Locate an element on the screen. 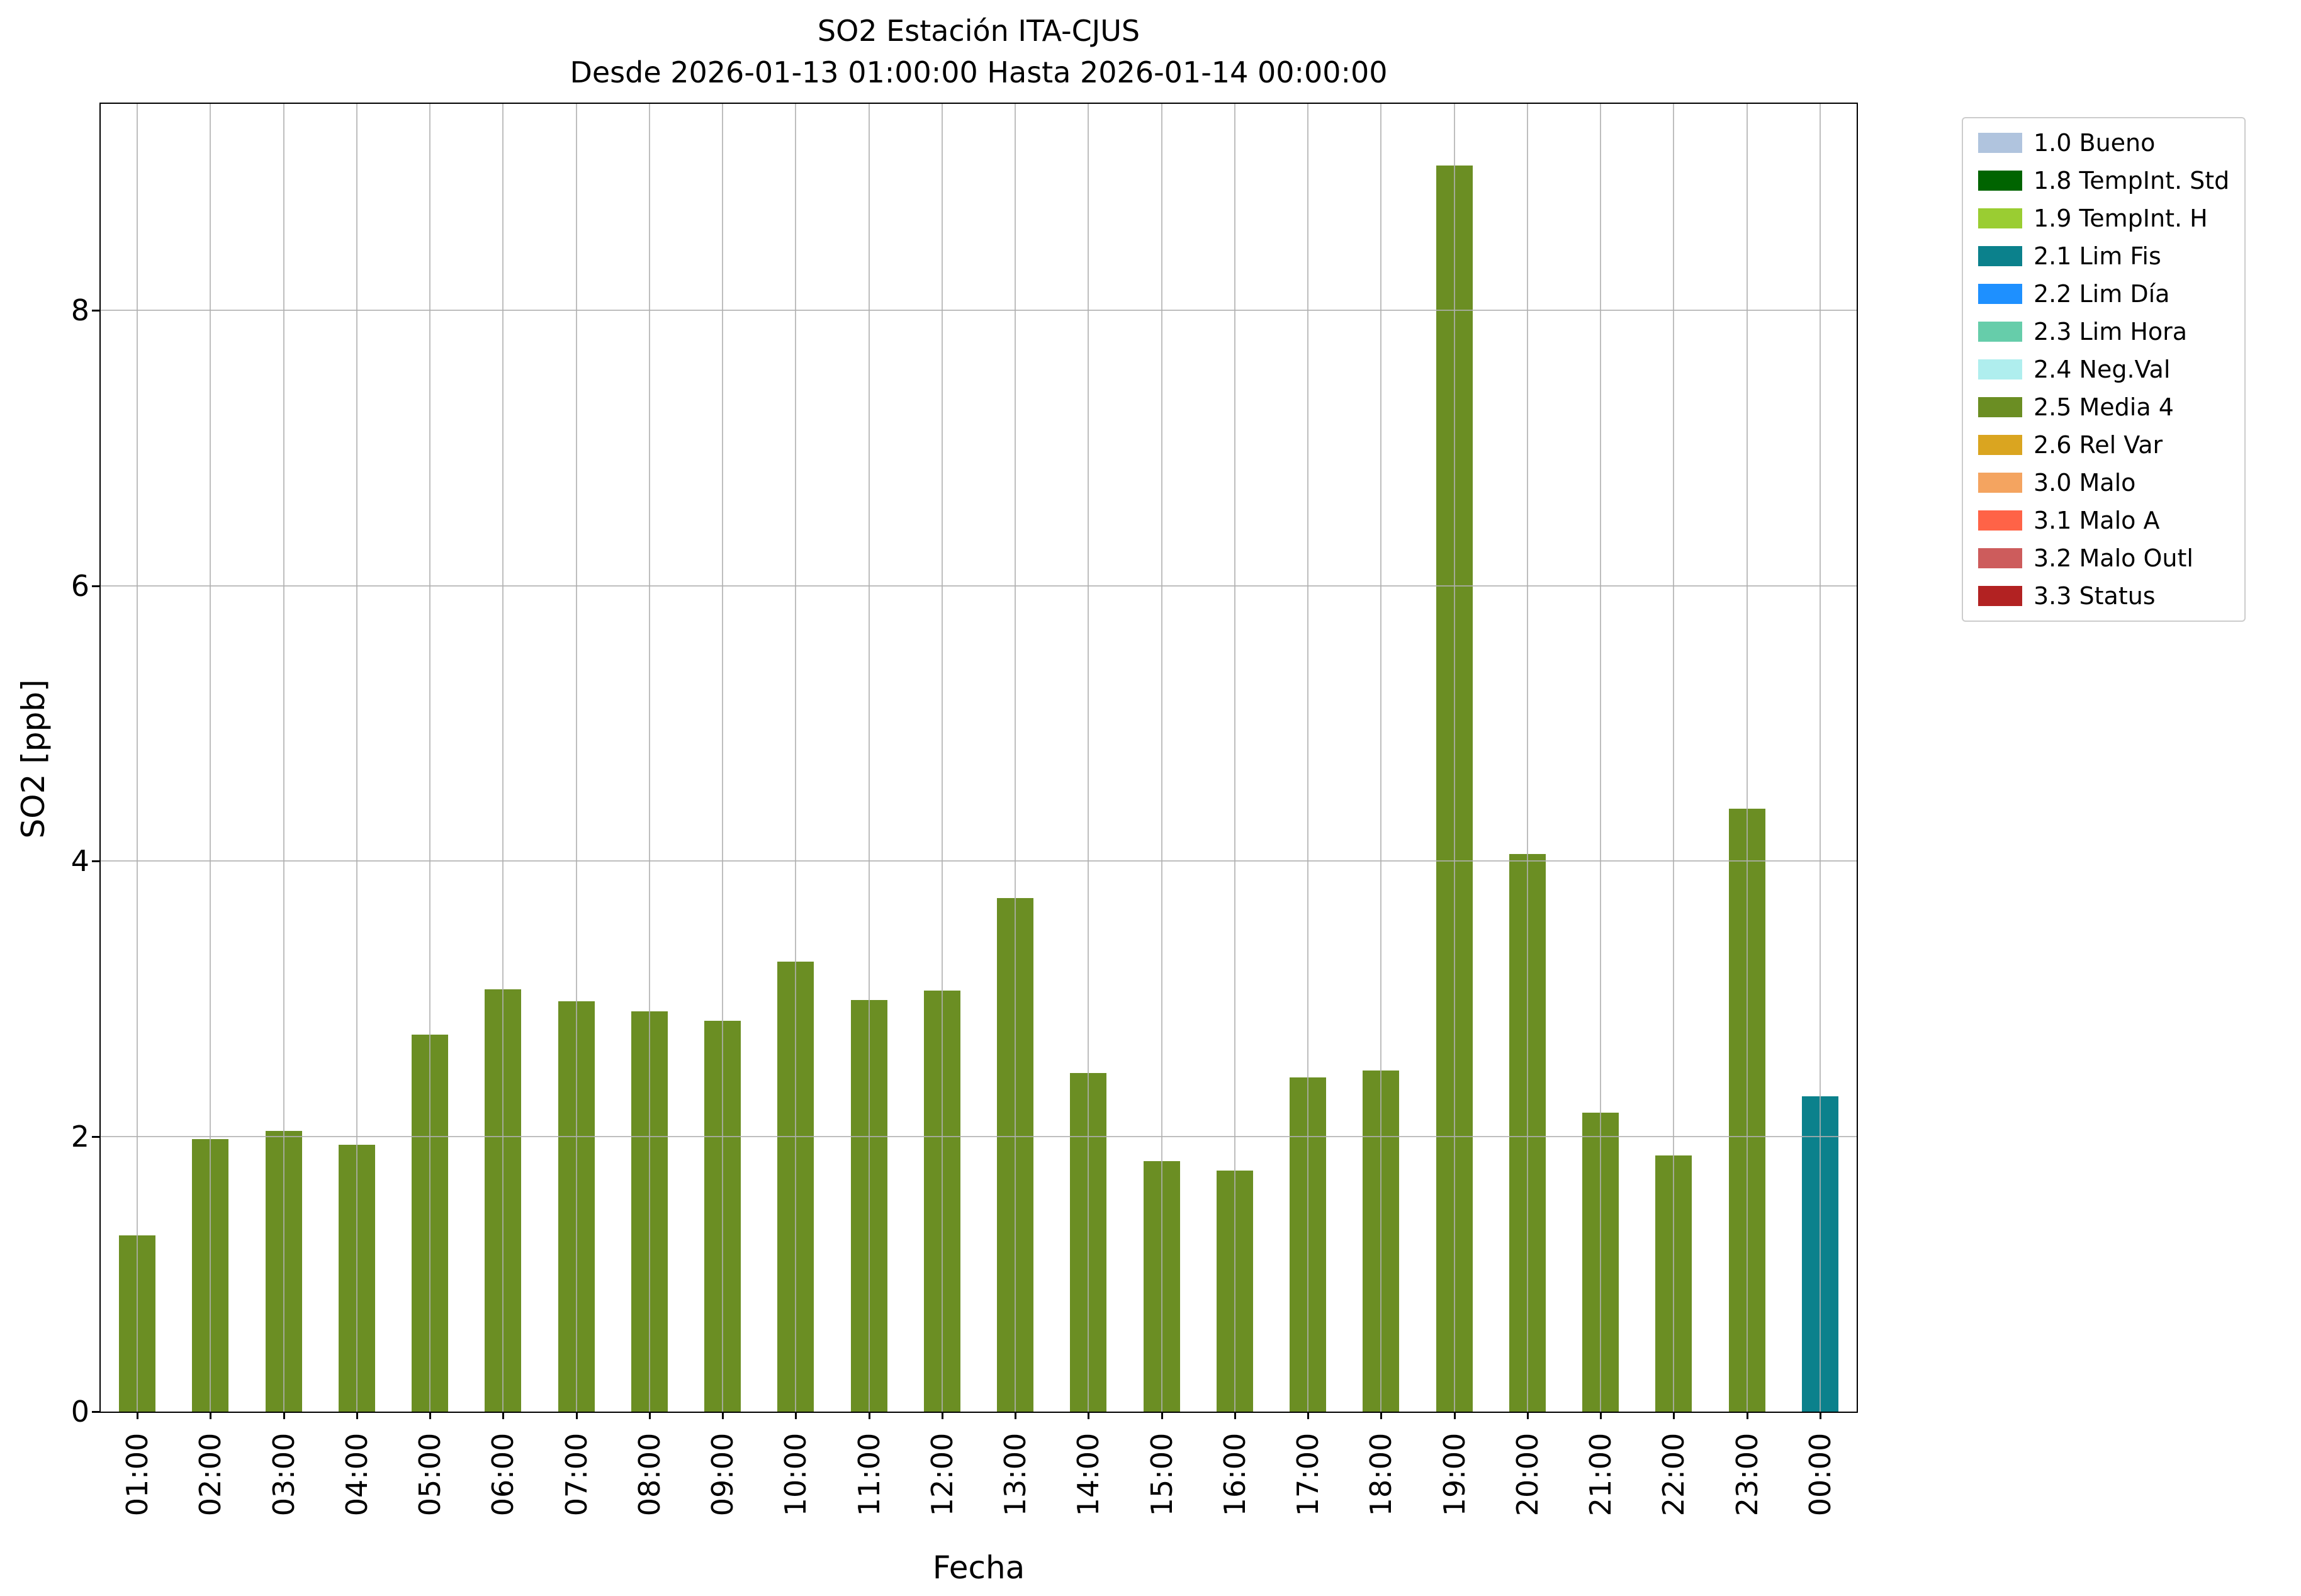  x-tick-label: 13:00 is located at coordinates (1015, 1474).